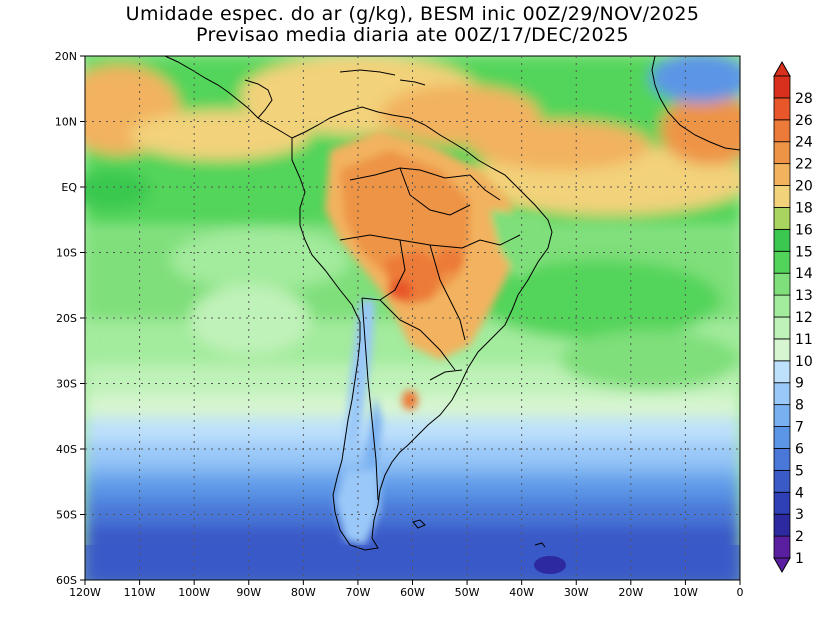 The width and height of the screenshot is (825, 637). I want to click on longitude-labels: 120W 110W 100W 90W 80W 70W 60W 50W 40W 30W 20W 10W 0, so click(406, 589).